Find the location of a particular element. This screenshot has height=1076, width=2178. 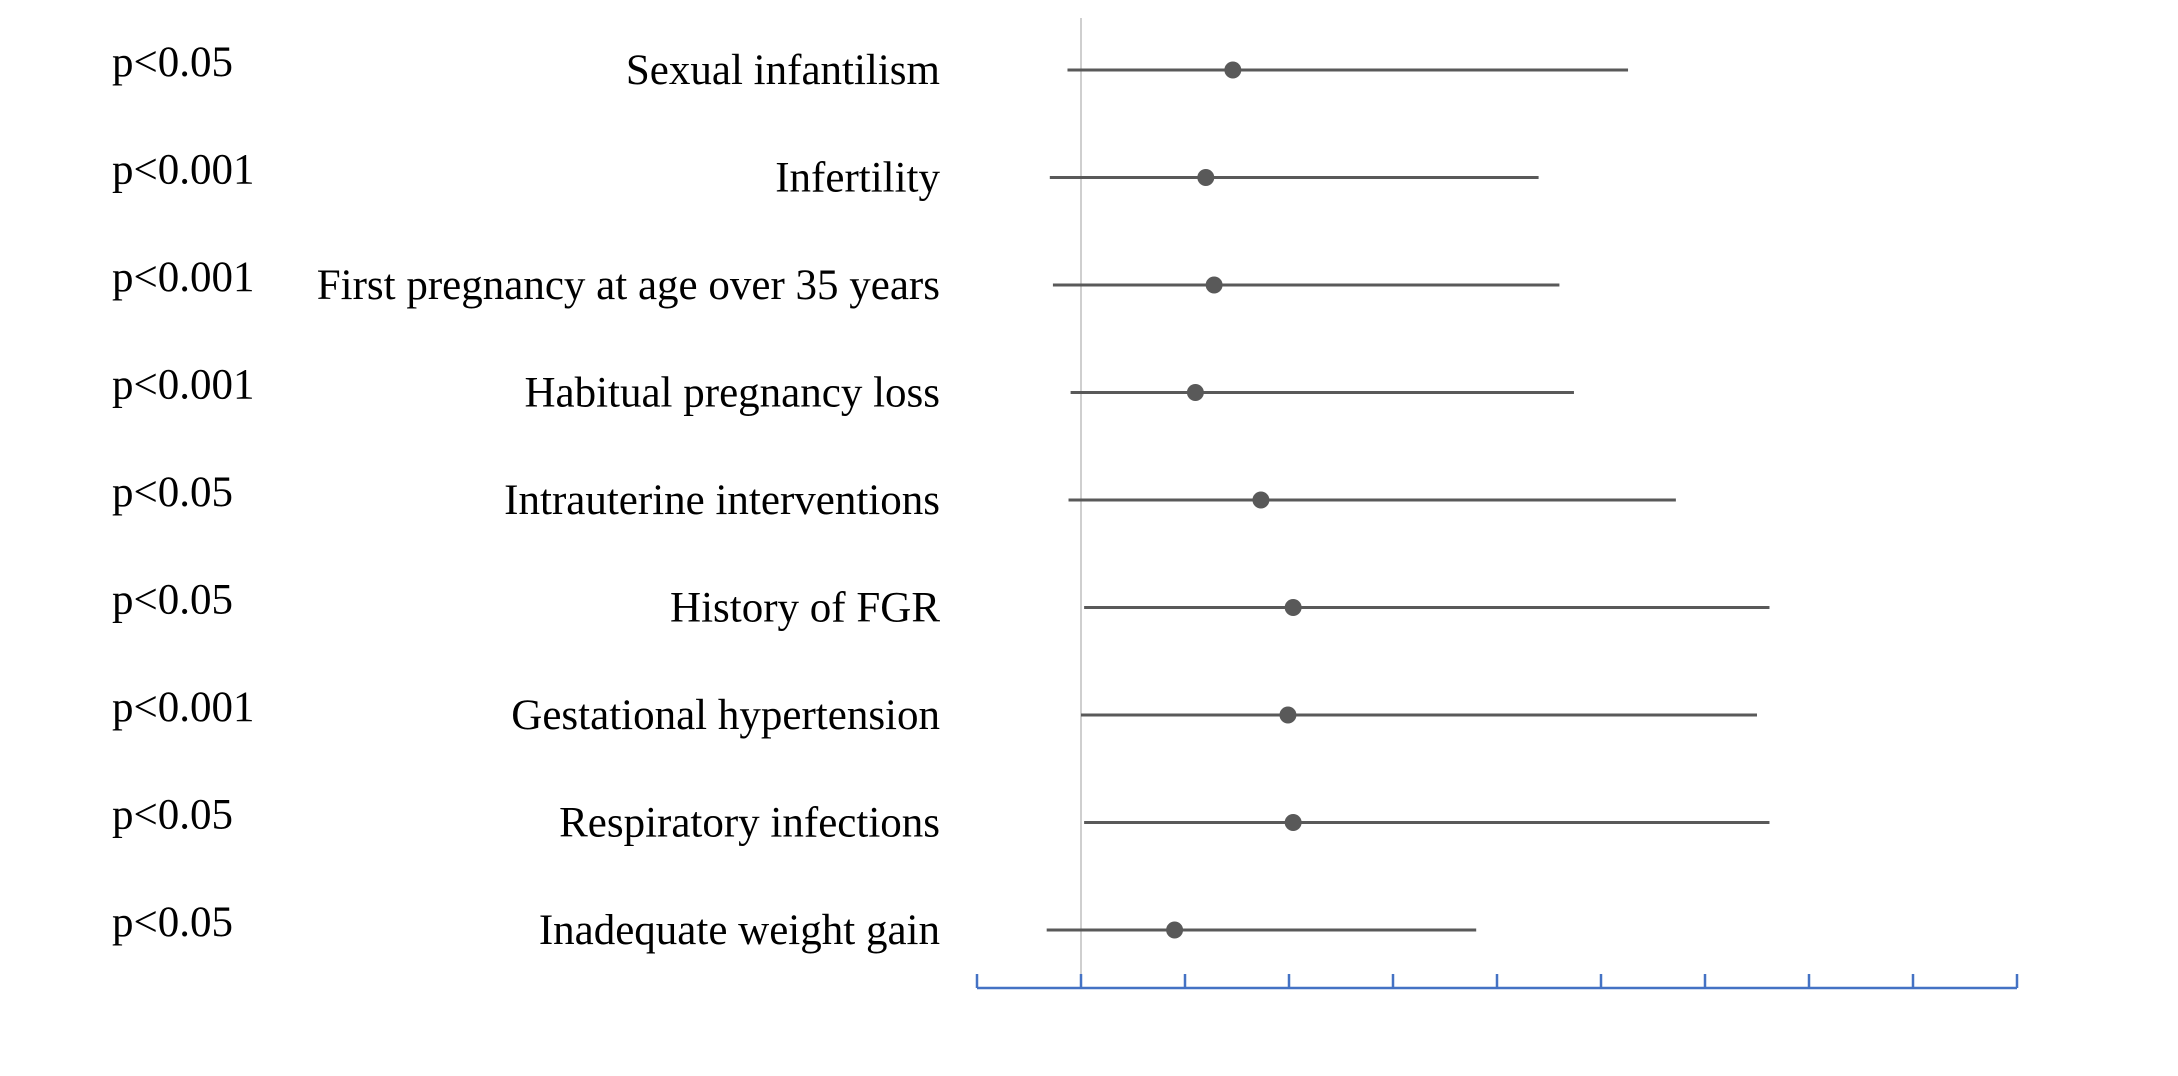

point-estimates is located at coordinates (1234, 500).